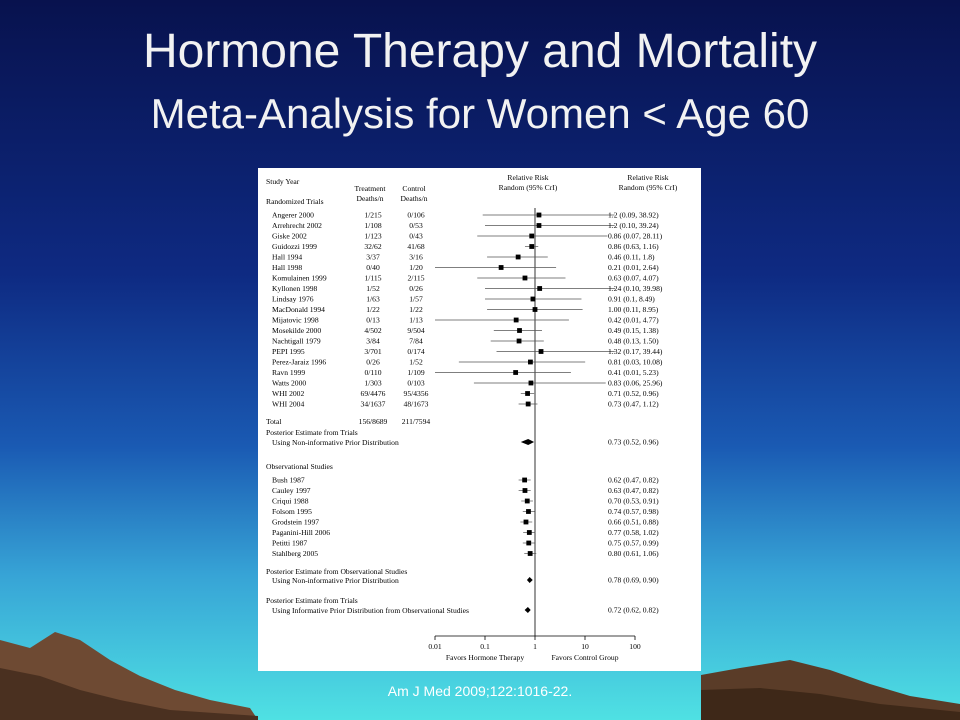 This screenshot has width=960, height=720. What do you see at coordinates (373, 288) in the screenshot?
I see `treatment-value: 1/52` at bounding box center [373, 288].